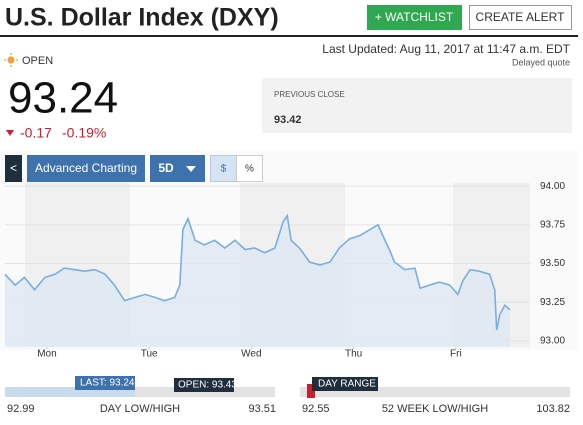  I want to click on last-flag, so click(105, 383).